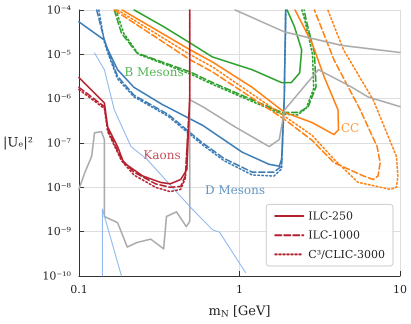  Describe the element at coordinates (57, 276) in the screenshot. I see `y-tick-label: 10⁻¹⁰` at that location.